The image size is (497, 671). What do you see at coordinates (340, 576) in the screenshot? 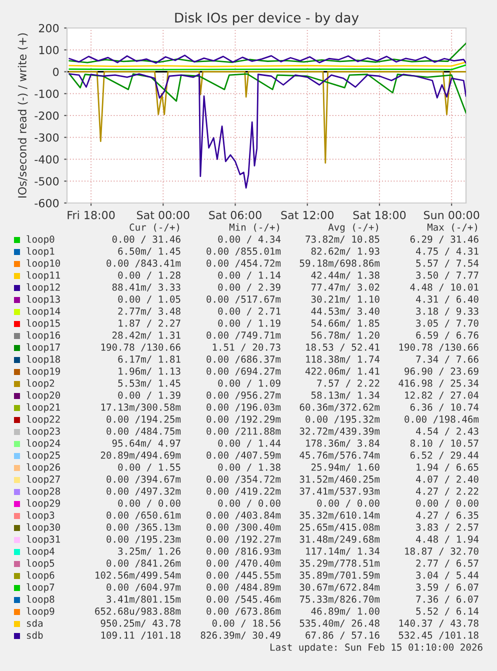
I see `text: 35.89m/701.59m` at bounding box center [340, 576].